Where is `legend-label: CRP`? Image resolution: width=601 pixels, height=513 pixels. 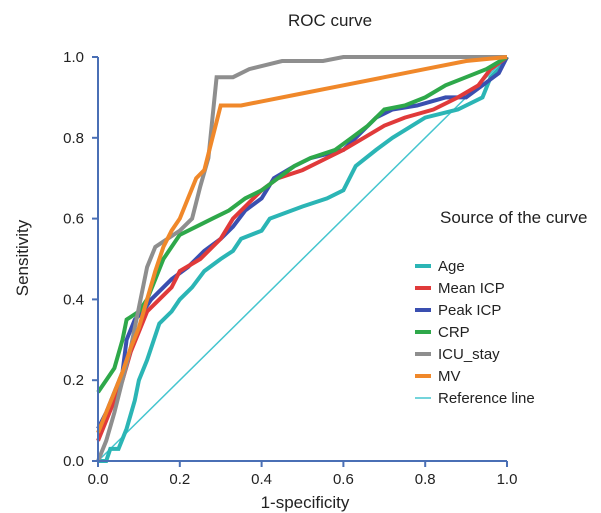
legend-label: CRP is located at coordinates (454, 332).